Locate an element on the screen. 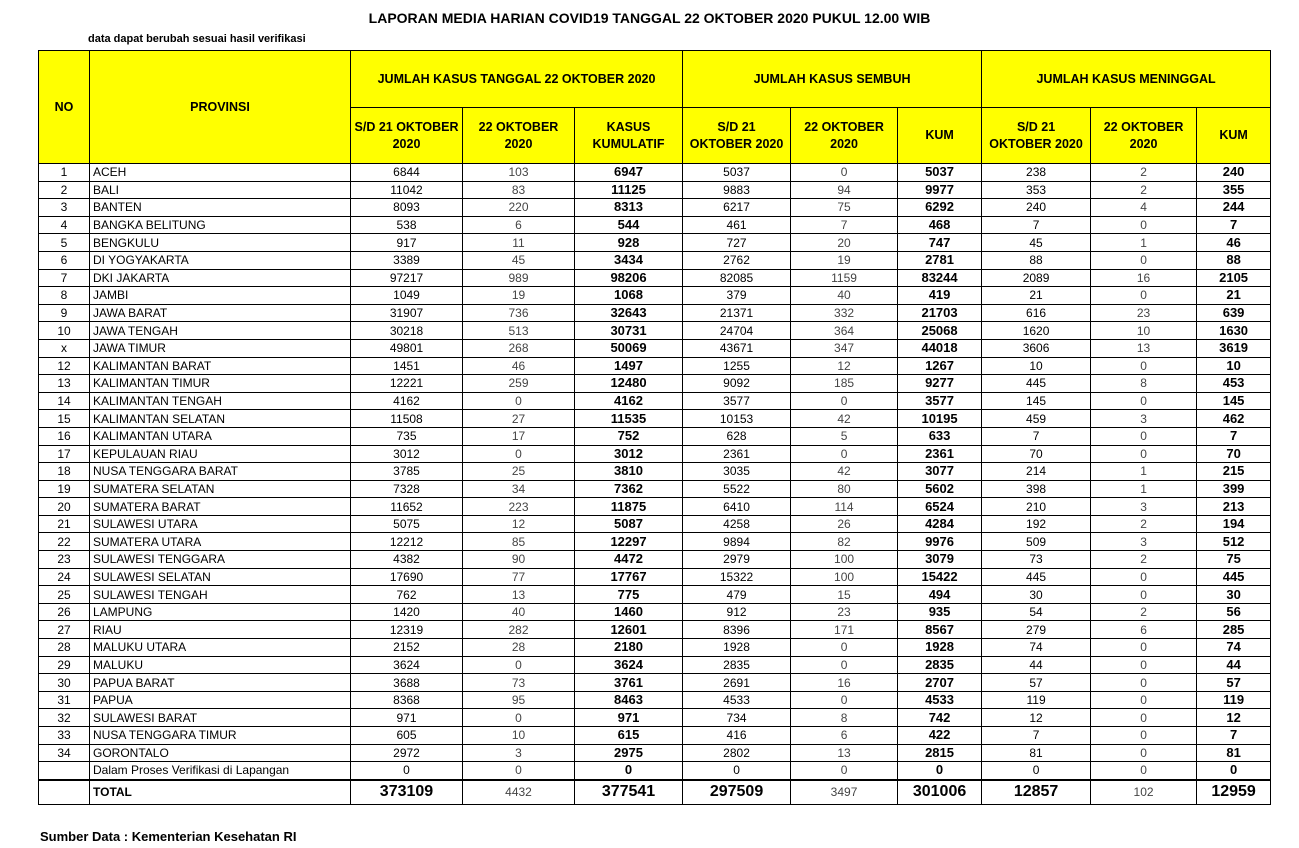 The width and height of the screenshot is (1299, 848). table-cell: 11652 is located at coordinates (406, 506).